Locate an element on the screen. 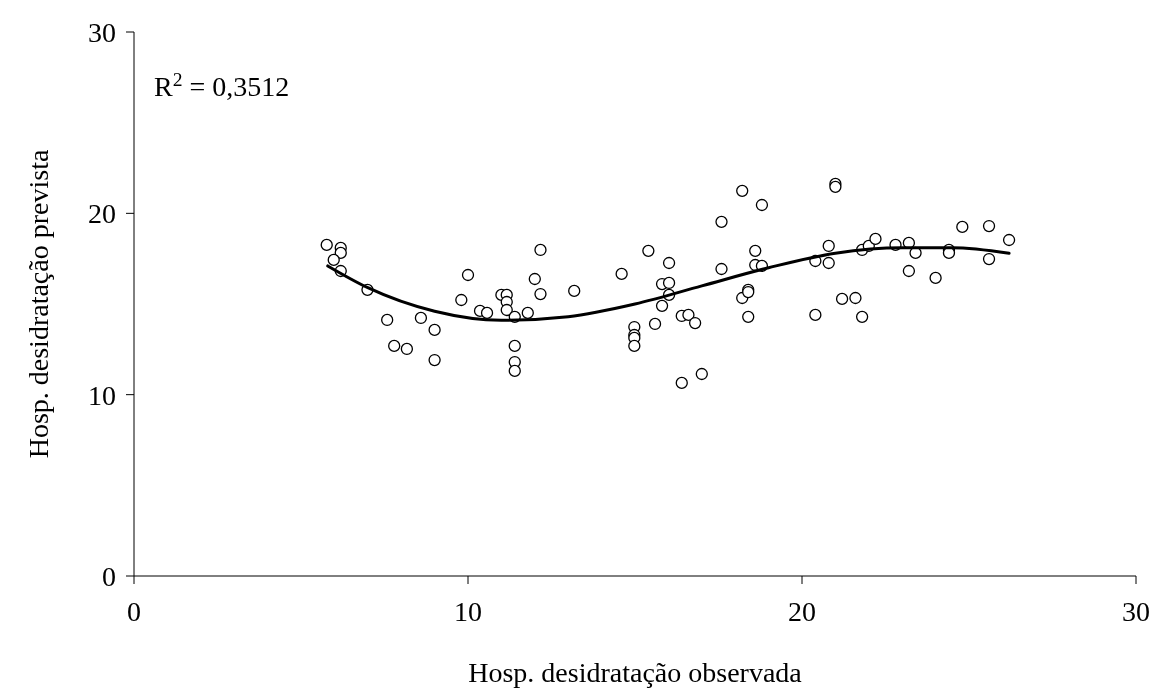  y-axis-title: Hosp. desidratação prevista is located at coordinates (38, 304).